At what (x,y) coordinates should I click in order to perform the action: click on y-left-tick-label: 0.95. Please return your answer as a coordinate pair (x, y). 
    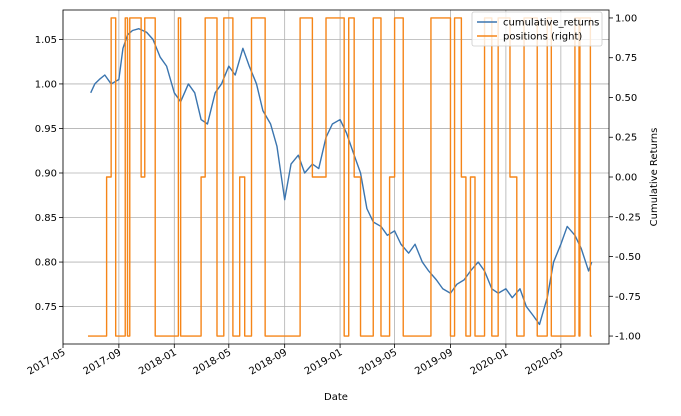
    Looking at the image, I should click on (46, 129).